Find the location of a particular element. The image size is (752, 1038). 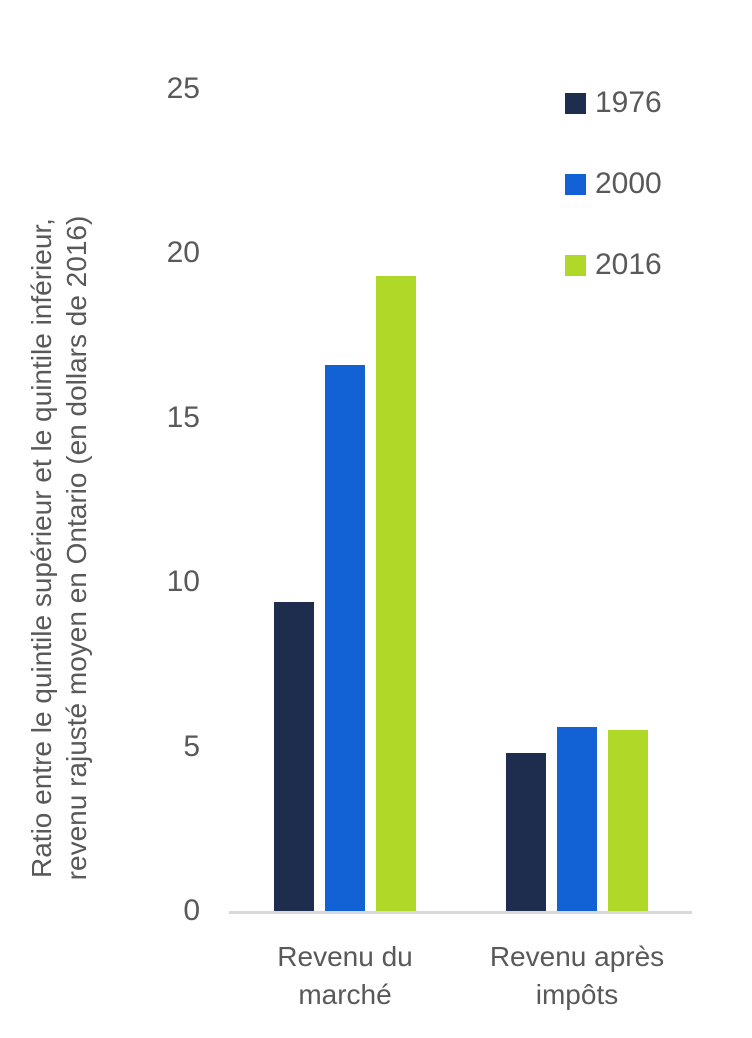

category-label-line: Revenu après is located at coordinates (577, 956).